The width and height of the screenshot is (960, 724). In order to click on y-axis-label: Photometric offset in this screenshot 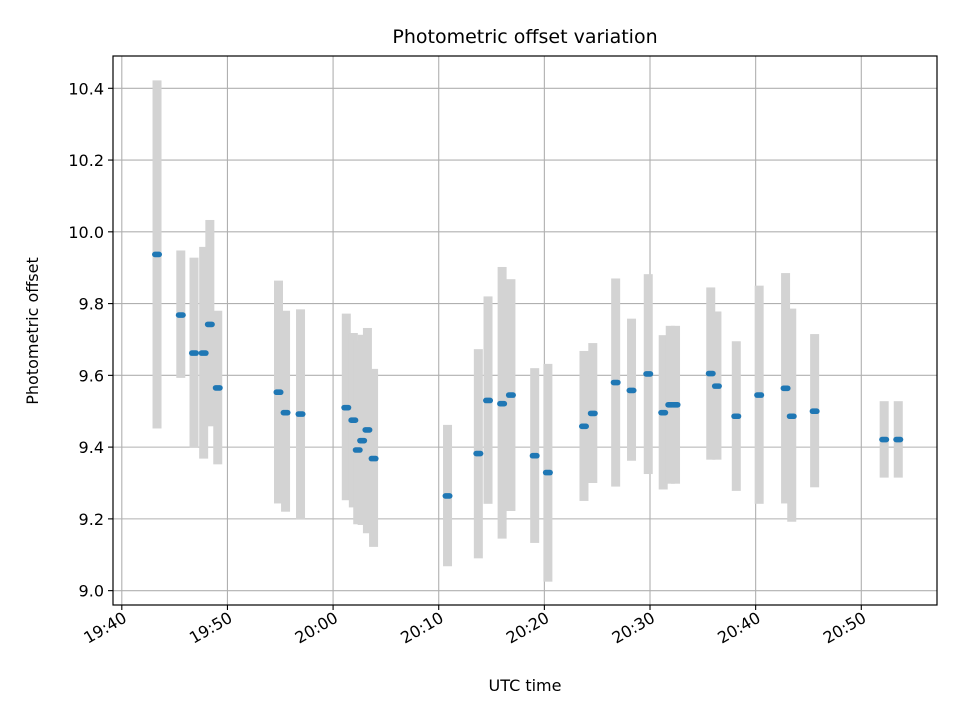, I will do `click(32, 331)`.